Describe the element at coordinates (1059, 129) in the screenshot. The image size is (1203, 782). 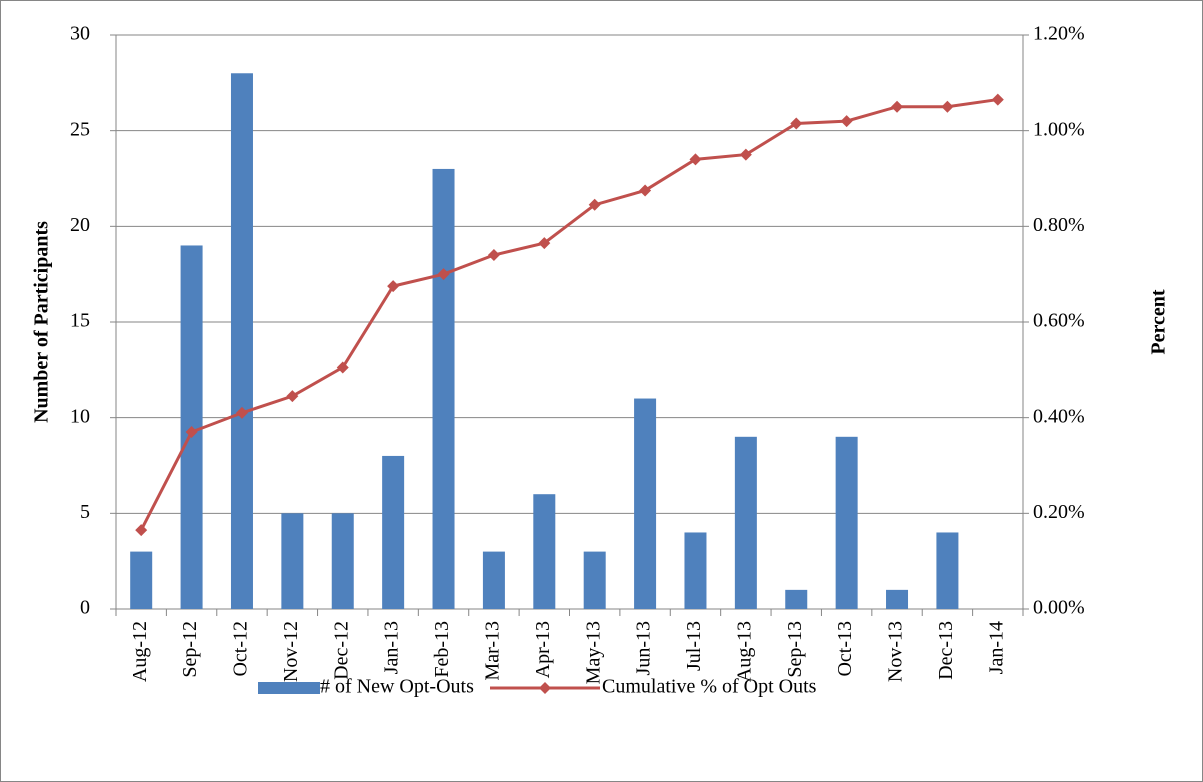
I see `y2-tick-label: 1.00%` at that location.